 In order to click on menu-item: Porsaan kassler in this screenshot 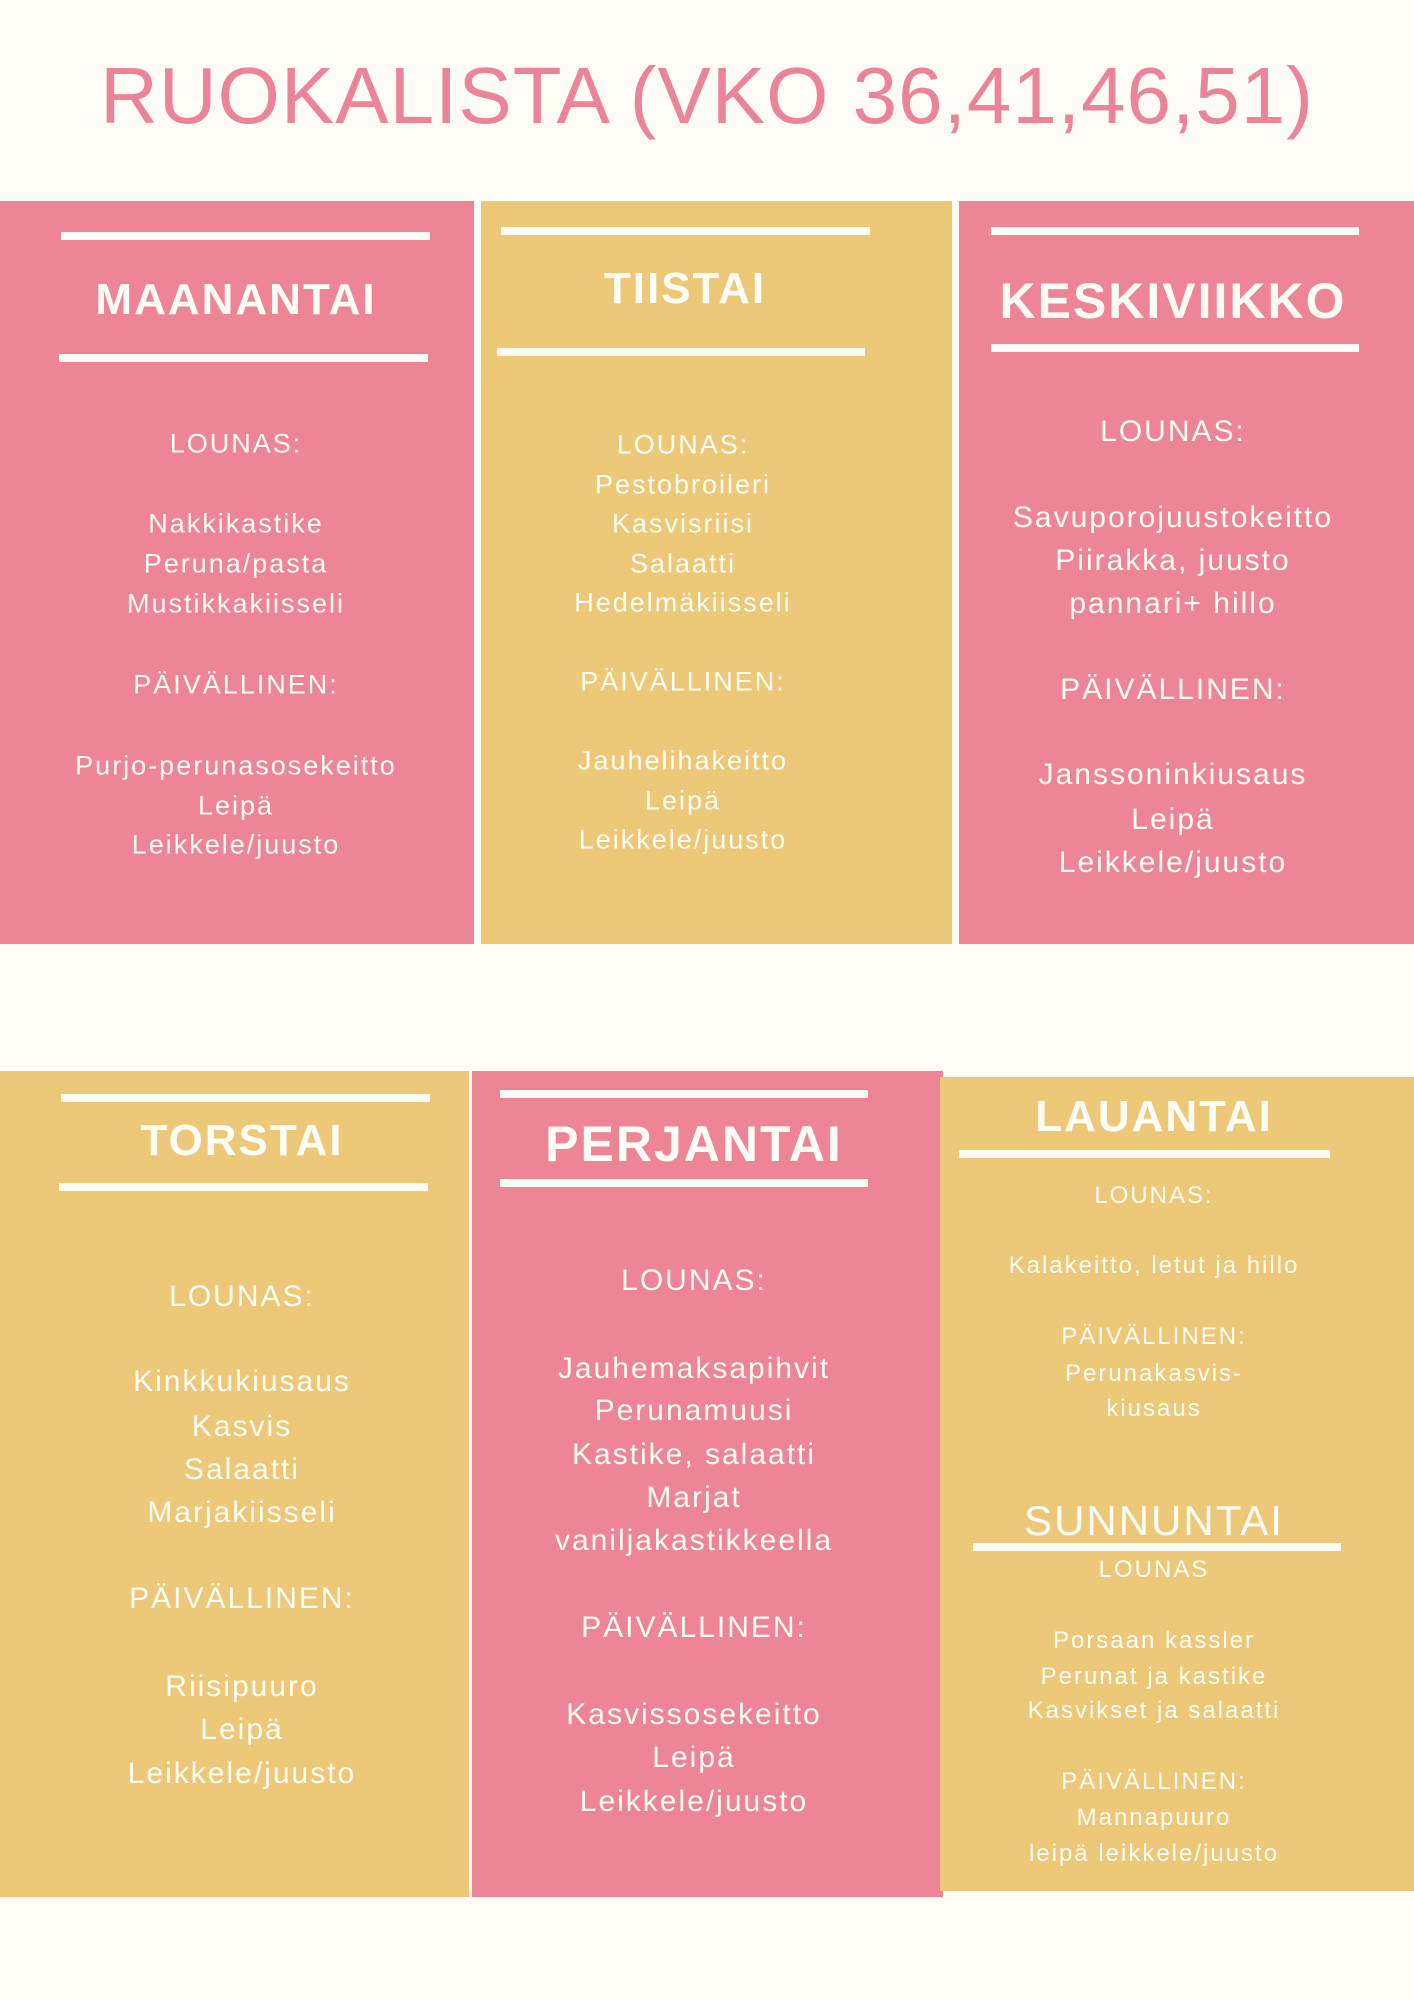, I will do `click(1154, 1640)`.